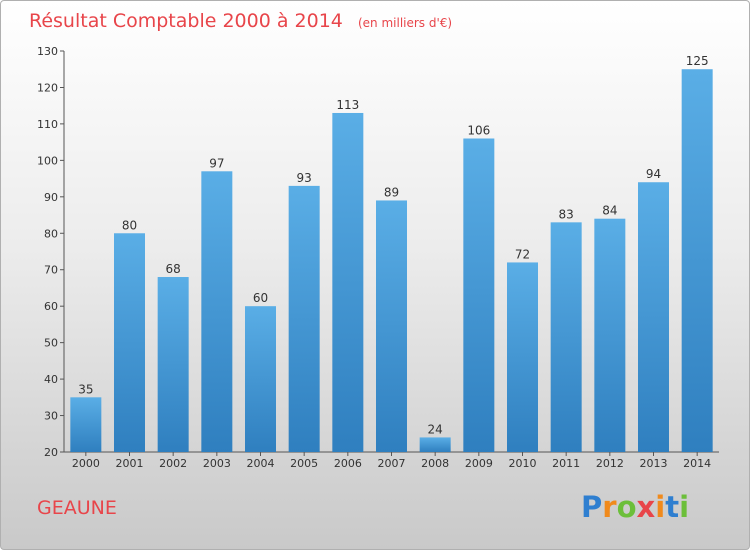  I want to click on y-tick-label: 120, so click(47, 87).